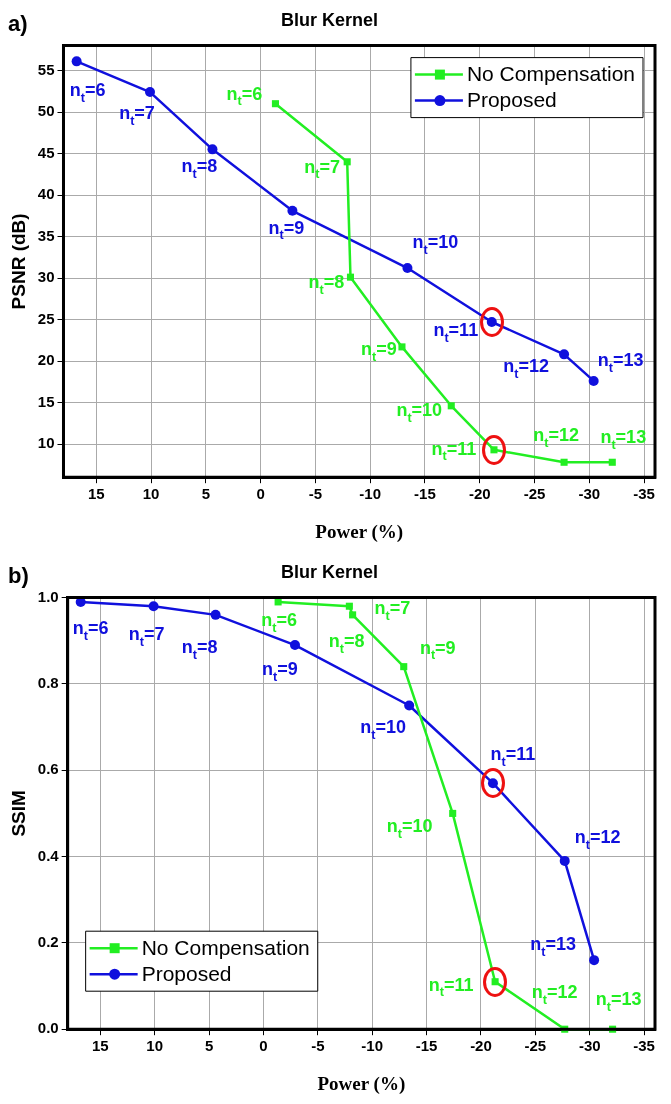 The image size is (671, 1104). What do you see at coordinates (46, 277) in the screenshot?
I see `y-tick-label: 30` at bounding box center [46, 277].